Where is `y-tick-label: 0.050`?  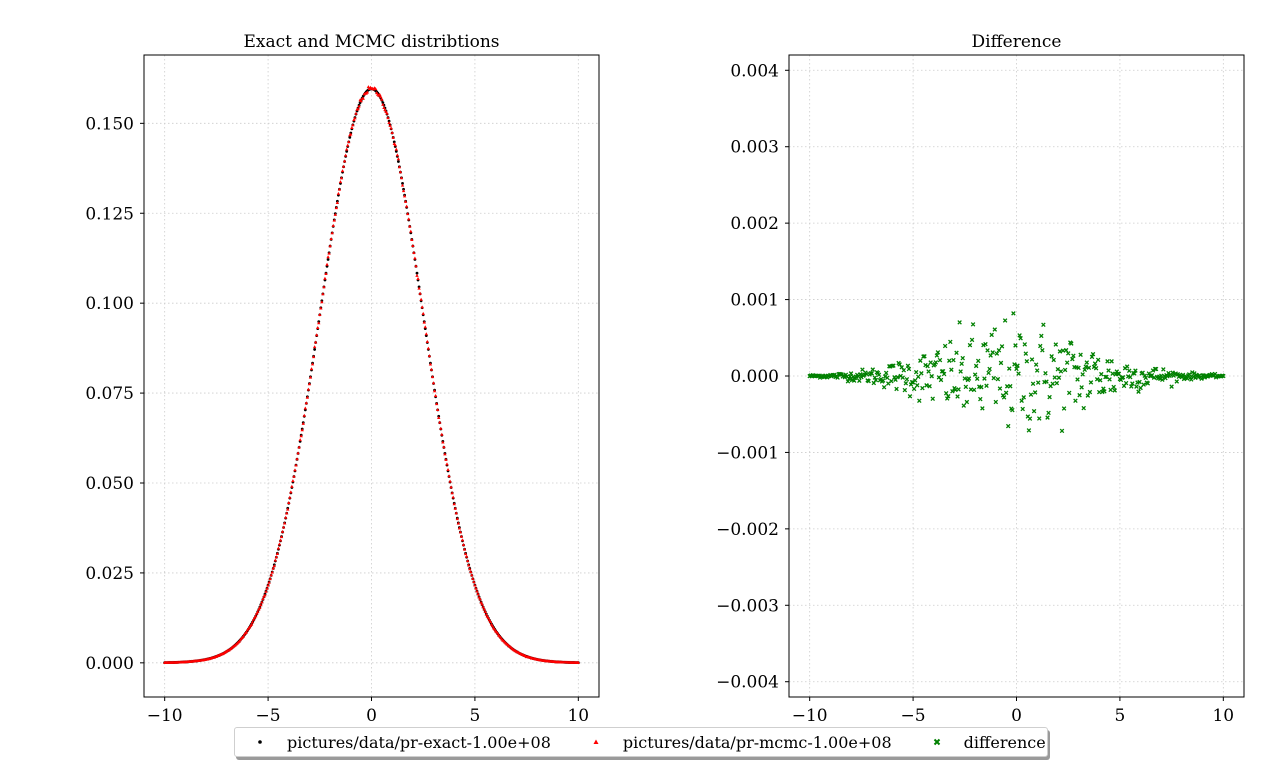 y-tick-label: 0.050 is located at coordinates (109, 484).